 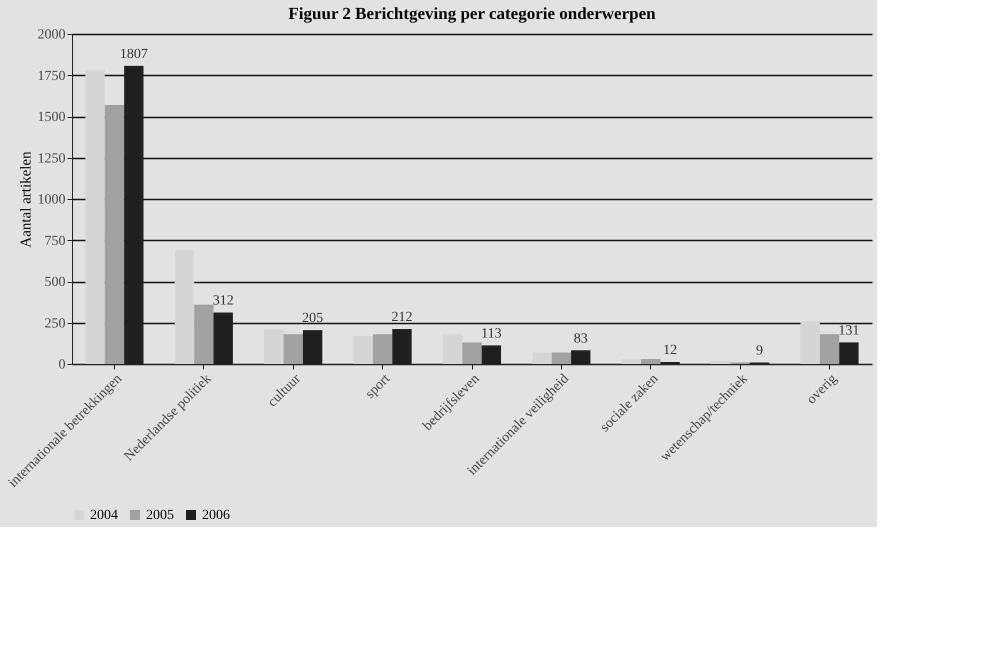 I want to click on data-label: 1807, so click(x=134, y=54).